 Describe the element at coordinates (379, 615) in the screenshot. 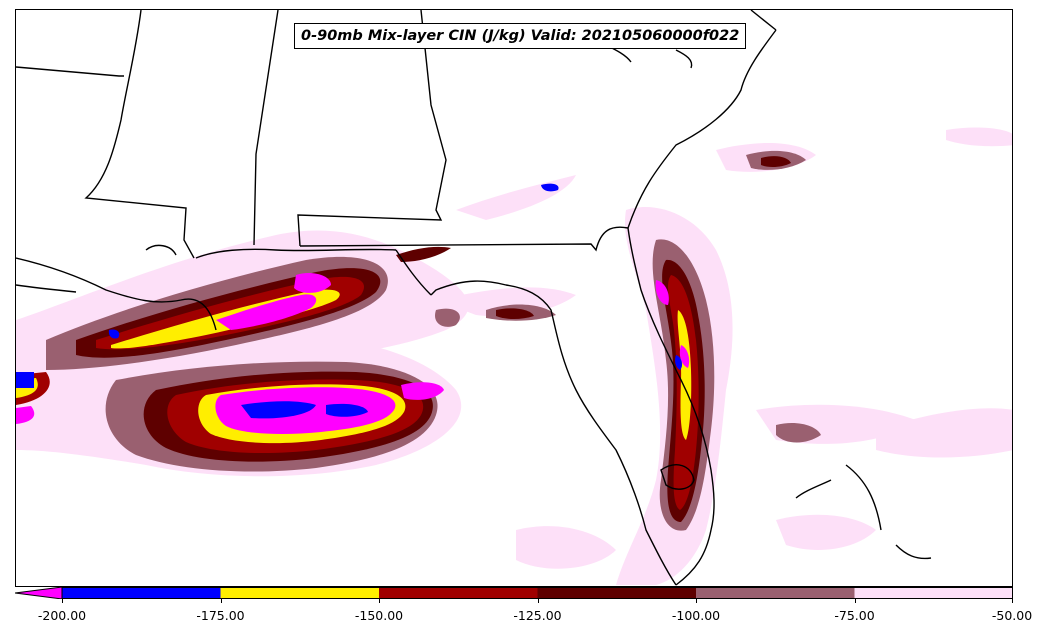

I see `colorbar-tick-label: -150.00` at that location.